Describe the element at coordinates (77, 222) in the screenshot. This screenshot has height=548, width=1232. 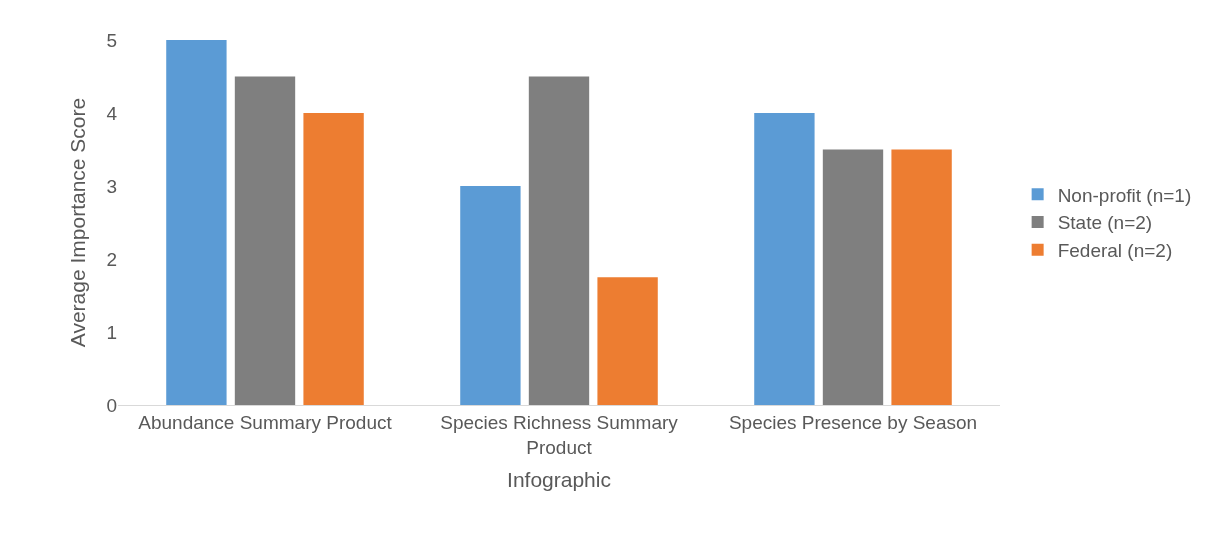
I see `y-axis-title: Average Importance Score` at that location.